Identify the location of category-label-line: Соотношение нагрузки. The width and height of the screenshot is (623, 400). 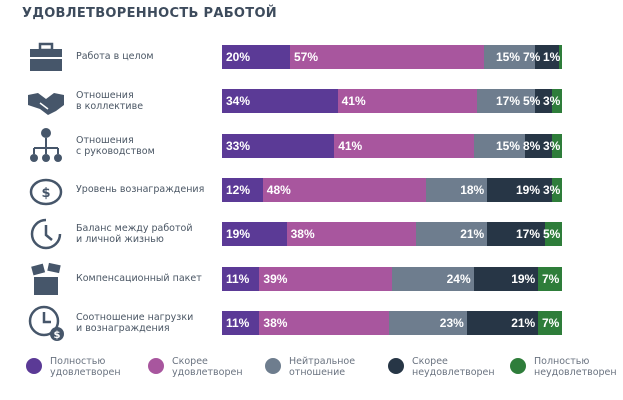
(135, 317).